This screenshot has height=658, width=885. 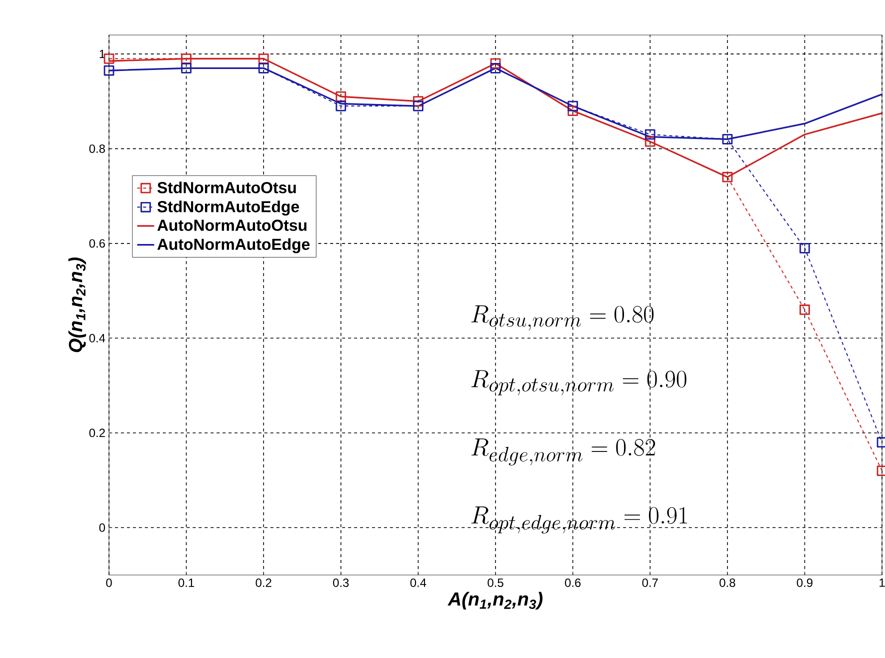 What do you see at coordinates (97, 433) in the screenshot?
I see `y-tick-label: 0.2` at bounding box center [97, 433].